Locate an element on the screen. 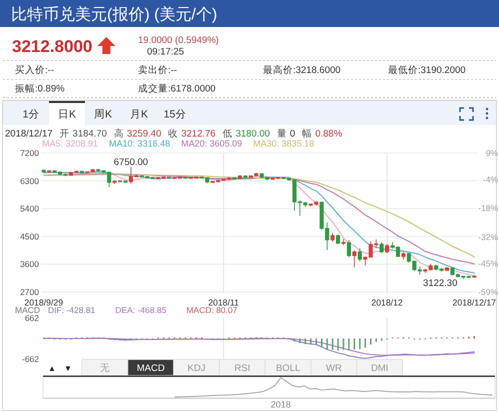 The width and height of the screenshot is (499, 412). y-tick-label: -662 is located at coordinates (31, 359).